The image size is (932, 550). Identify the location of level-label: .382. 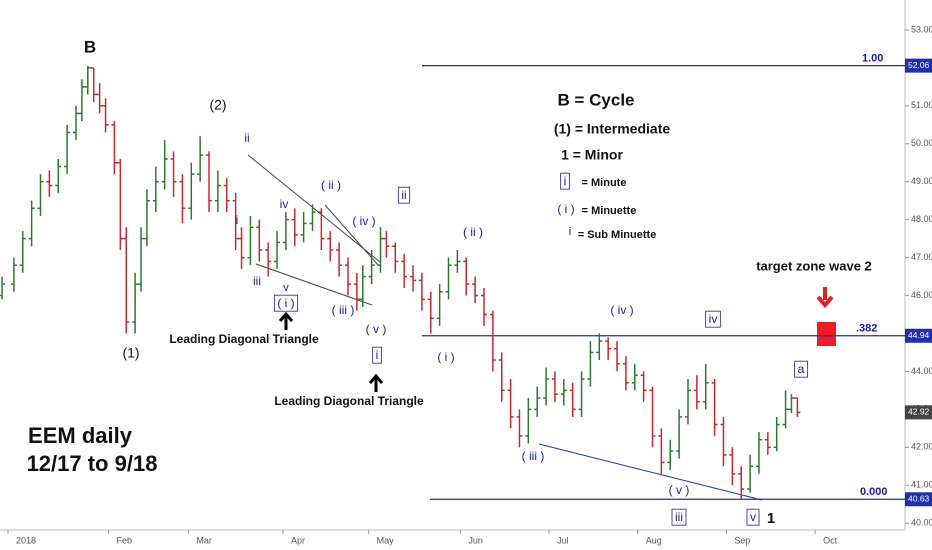
(866, 329).